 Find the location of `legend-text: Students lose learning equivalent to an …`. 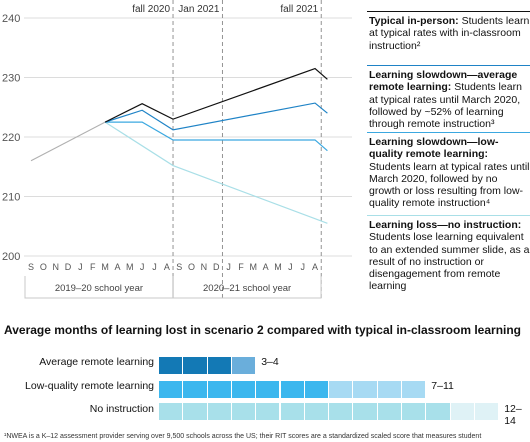

legend-text: Students lose learning equivalent to an … is located at coordinates (449, 262).